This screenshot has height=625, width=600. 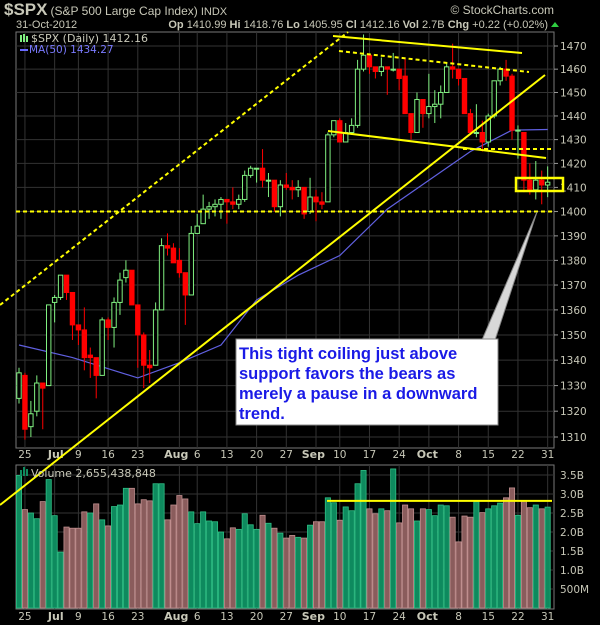 I want to click on date-tick-label: 16, so click(x=108, y=455).